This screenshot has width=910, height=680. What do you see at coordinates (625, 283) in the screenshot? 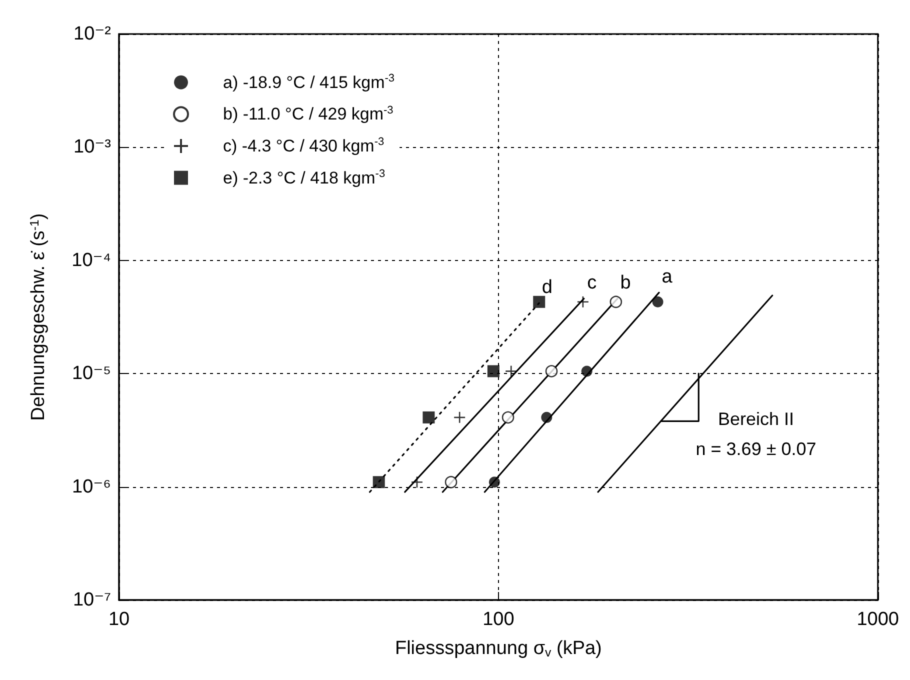
I see `series-label: b` at bounding box center [625, 283].